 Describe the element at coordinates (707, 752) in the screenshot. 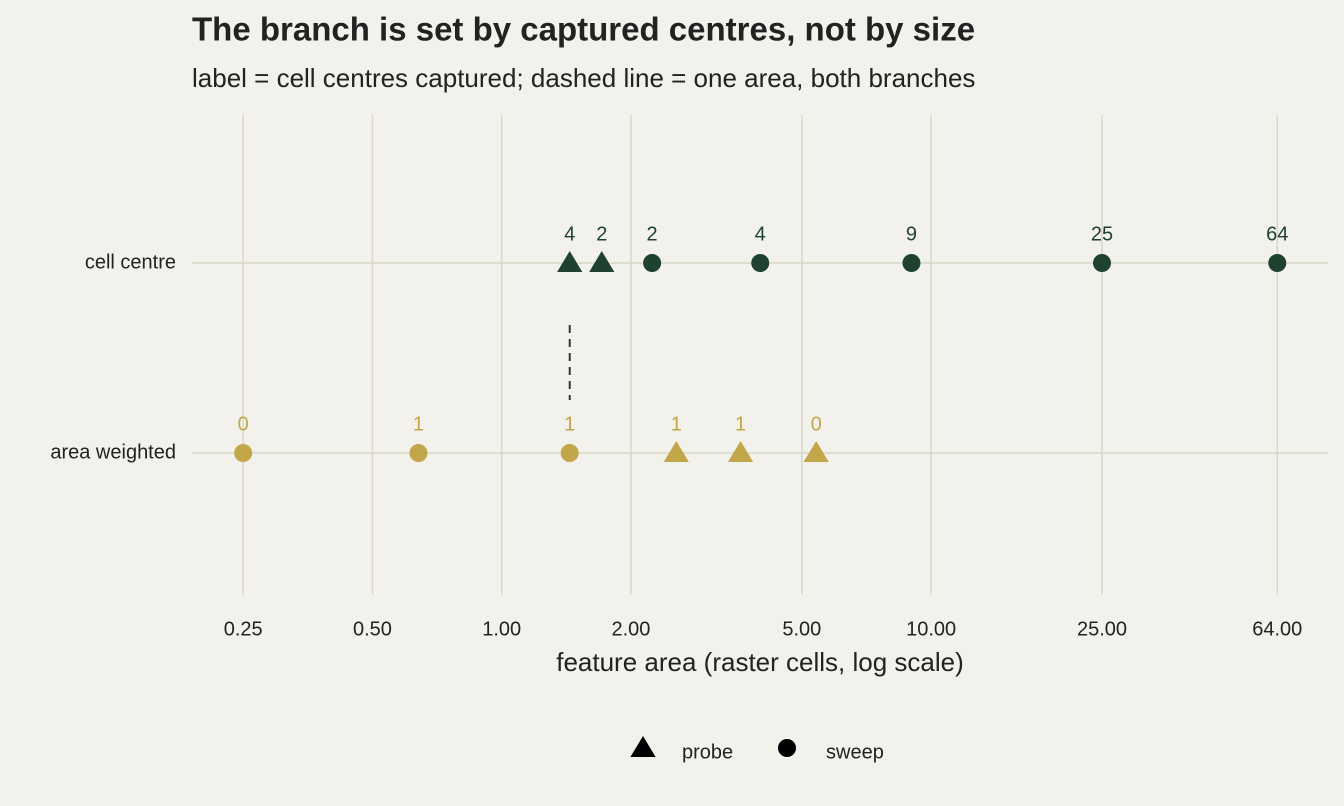

I see `legend-label: probe` at that location.